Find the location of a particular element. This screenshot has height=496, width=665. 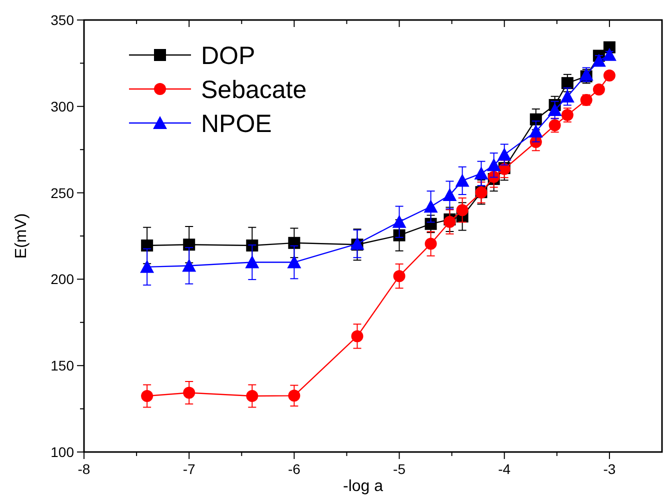

y-axis-title: E(mV) is located at coordinates (21, 236).